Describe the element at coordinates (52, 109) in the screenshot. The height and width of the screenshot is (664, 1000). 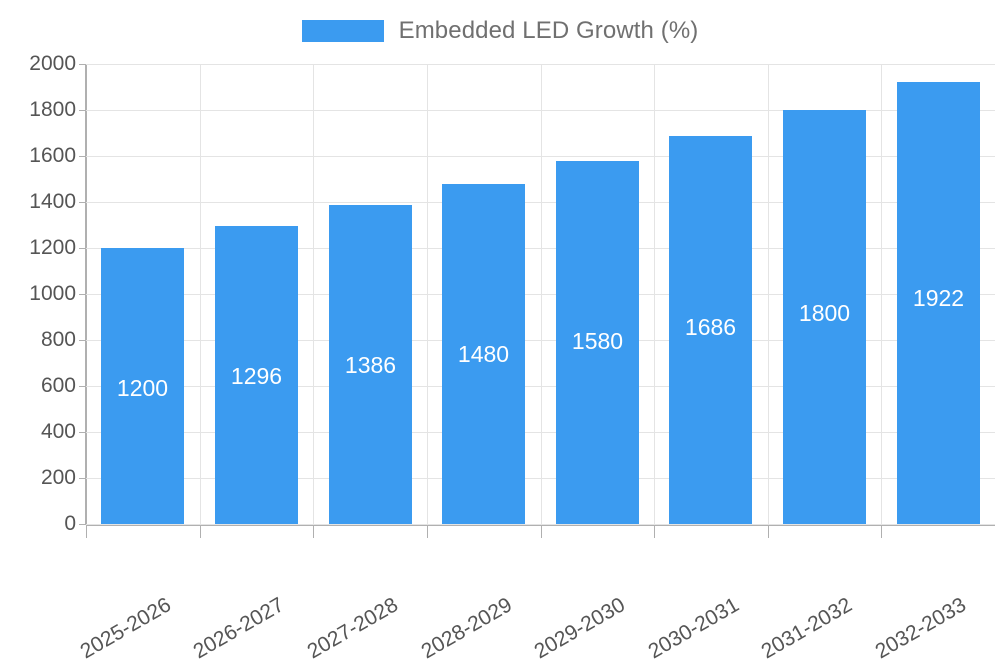
I see `y-tick-label: 1800` at that location.